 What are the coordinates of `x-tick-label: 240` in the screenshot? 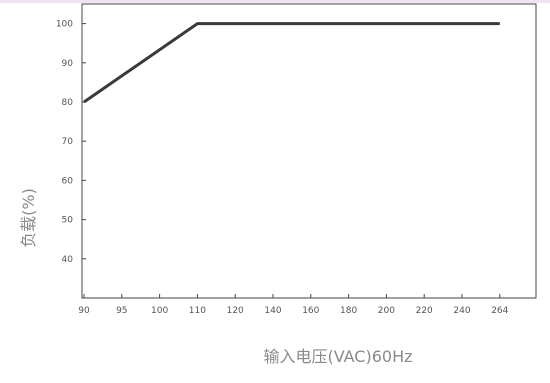 It's located at (461, 311).